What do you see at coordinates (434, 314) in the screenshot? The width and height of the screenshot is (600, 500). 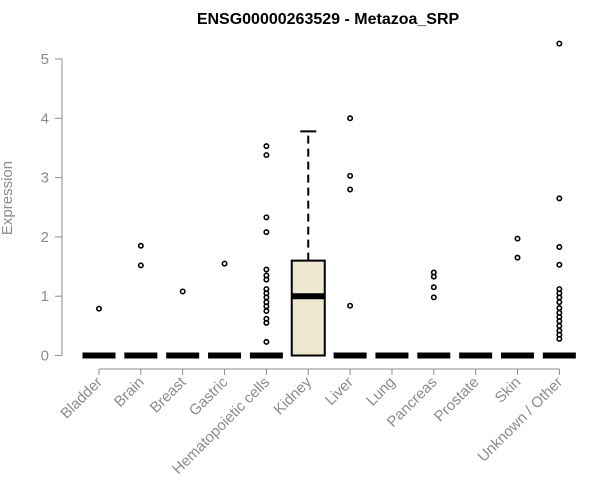 I see `box-pancreas` at bounding box center [434, 314].